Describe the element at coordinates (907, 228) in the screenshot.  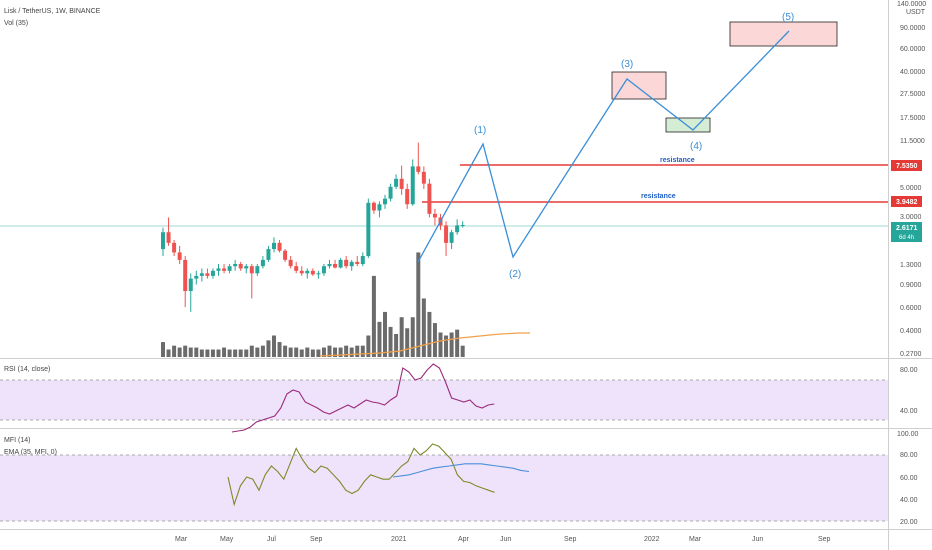
I see `badge-last-price-text: 2.6171` at that location.